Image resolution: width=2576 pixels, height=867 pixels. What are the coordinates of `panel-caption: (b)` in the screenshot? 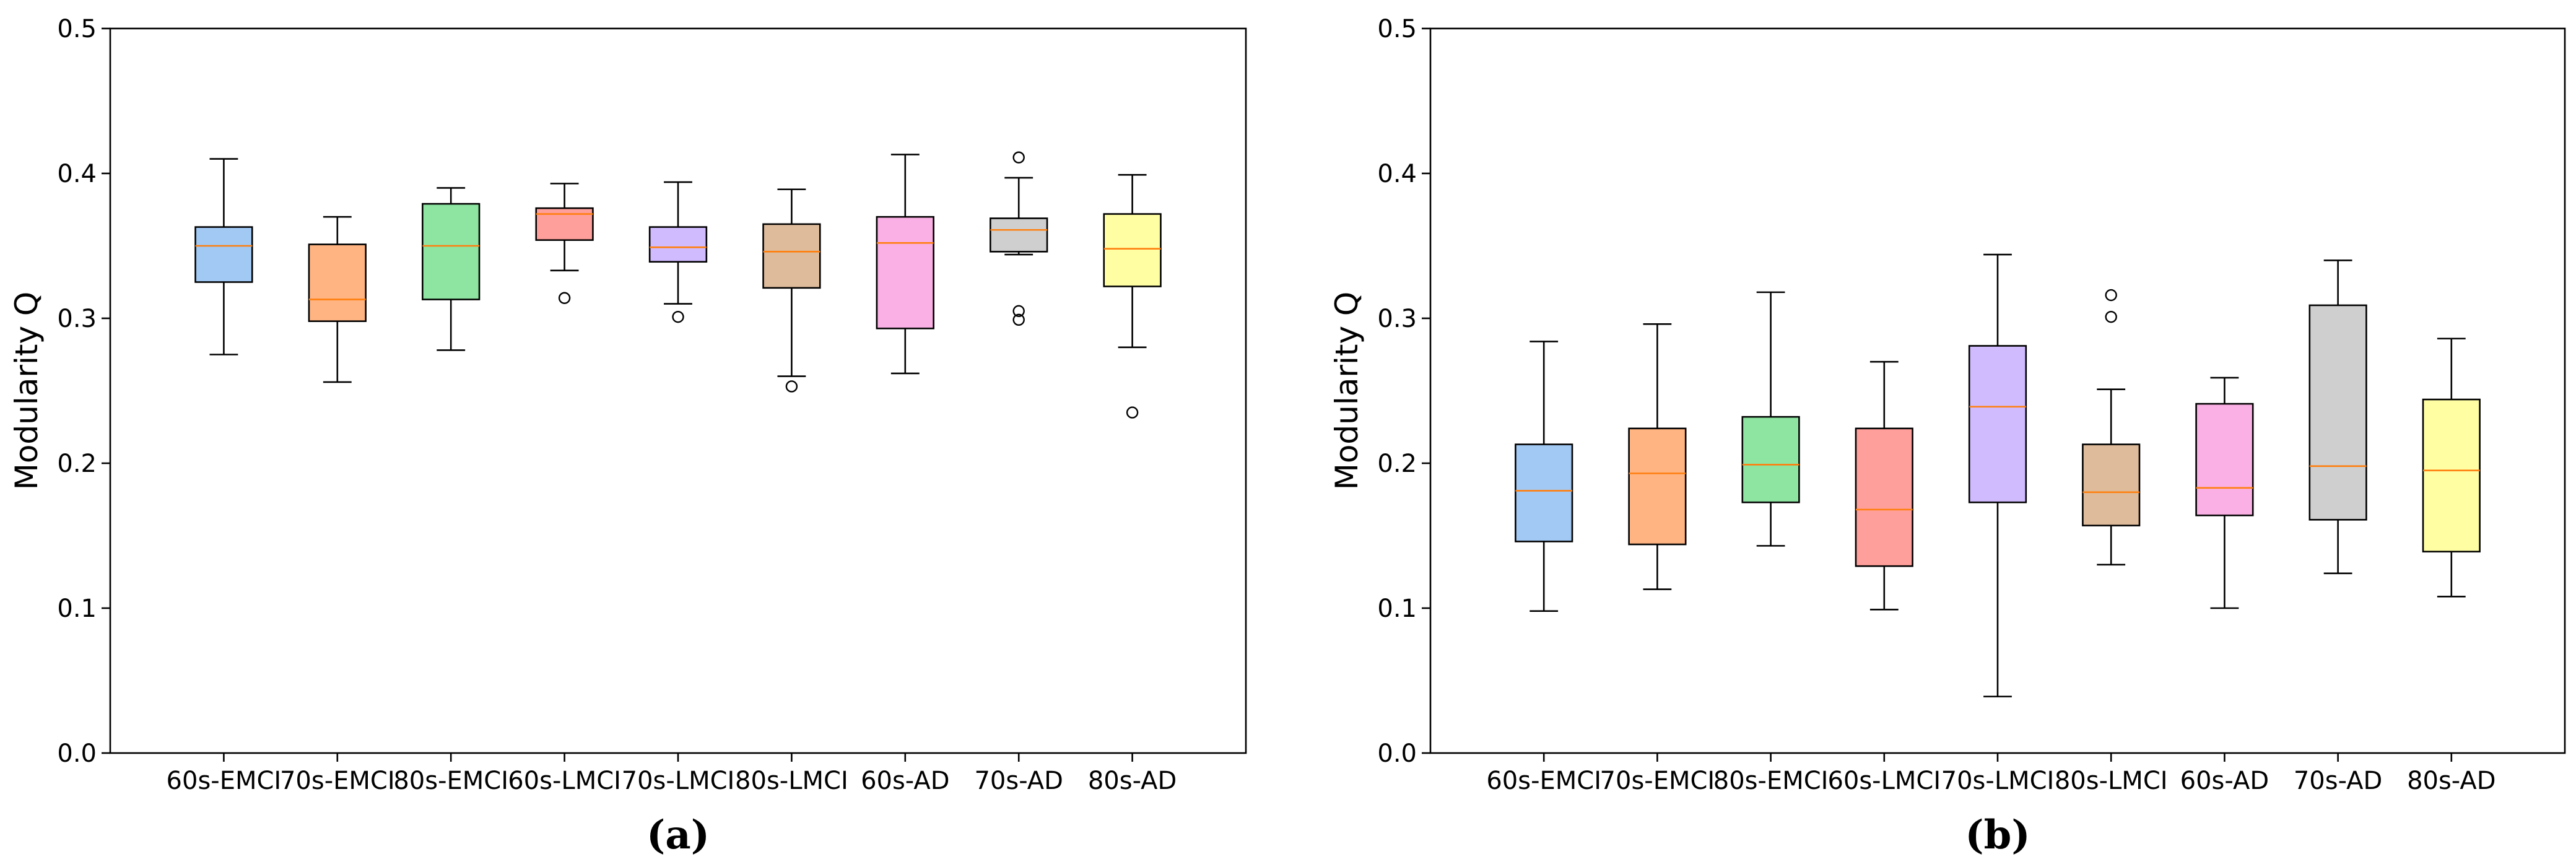 It's located at (1997, 835).